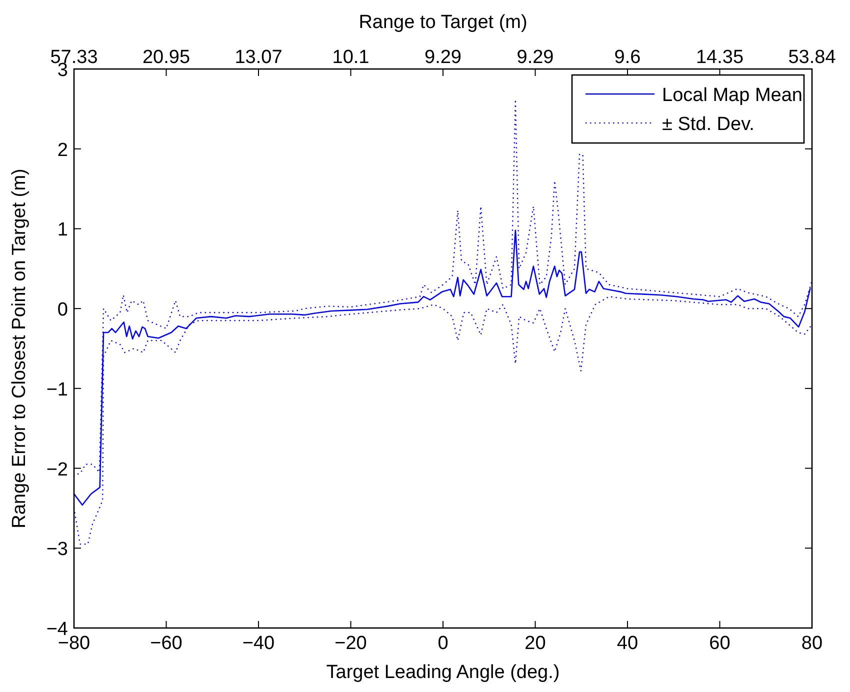 The image size is (850, 692). What do you see at coordinates (57, 549) in the screenshot?
I see `y-tick-label: −3` at bounding box center [57, 549].